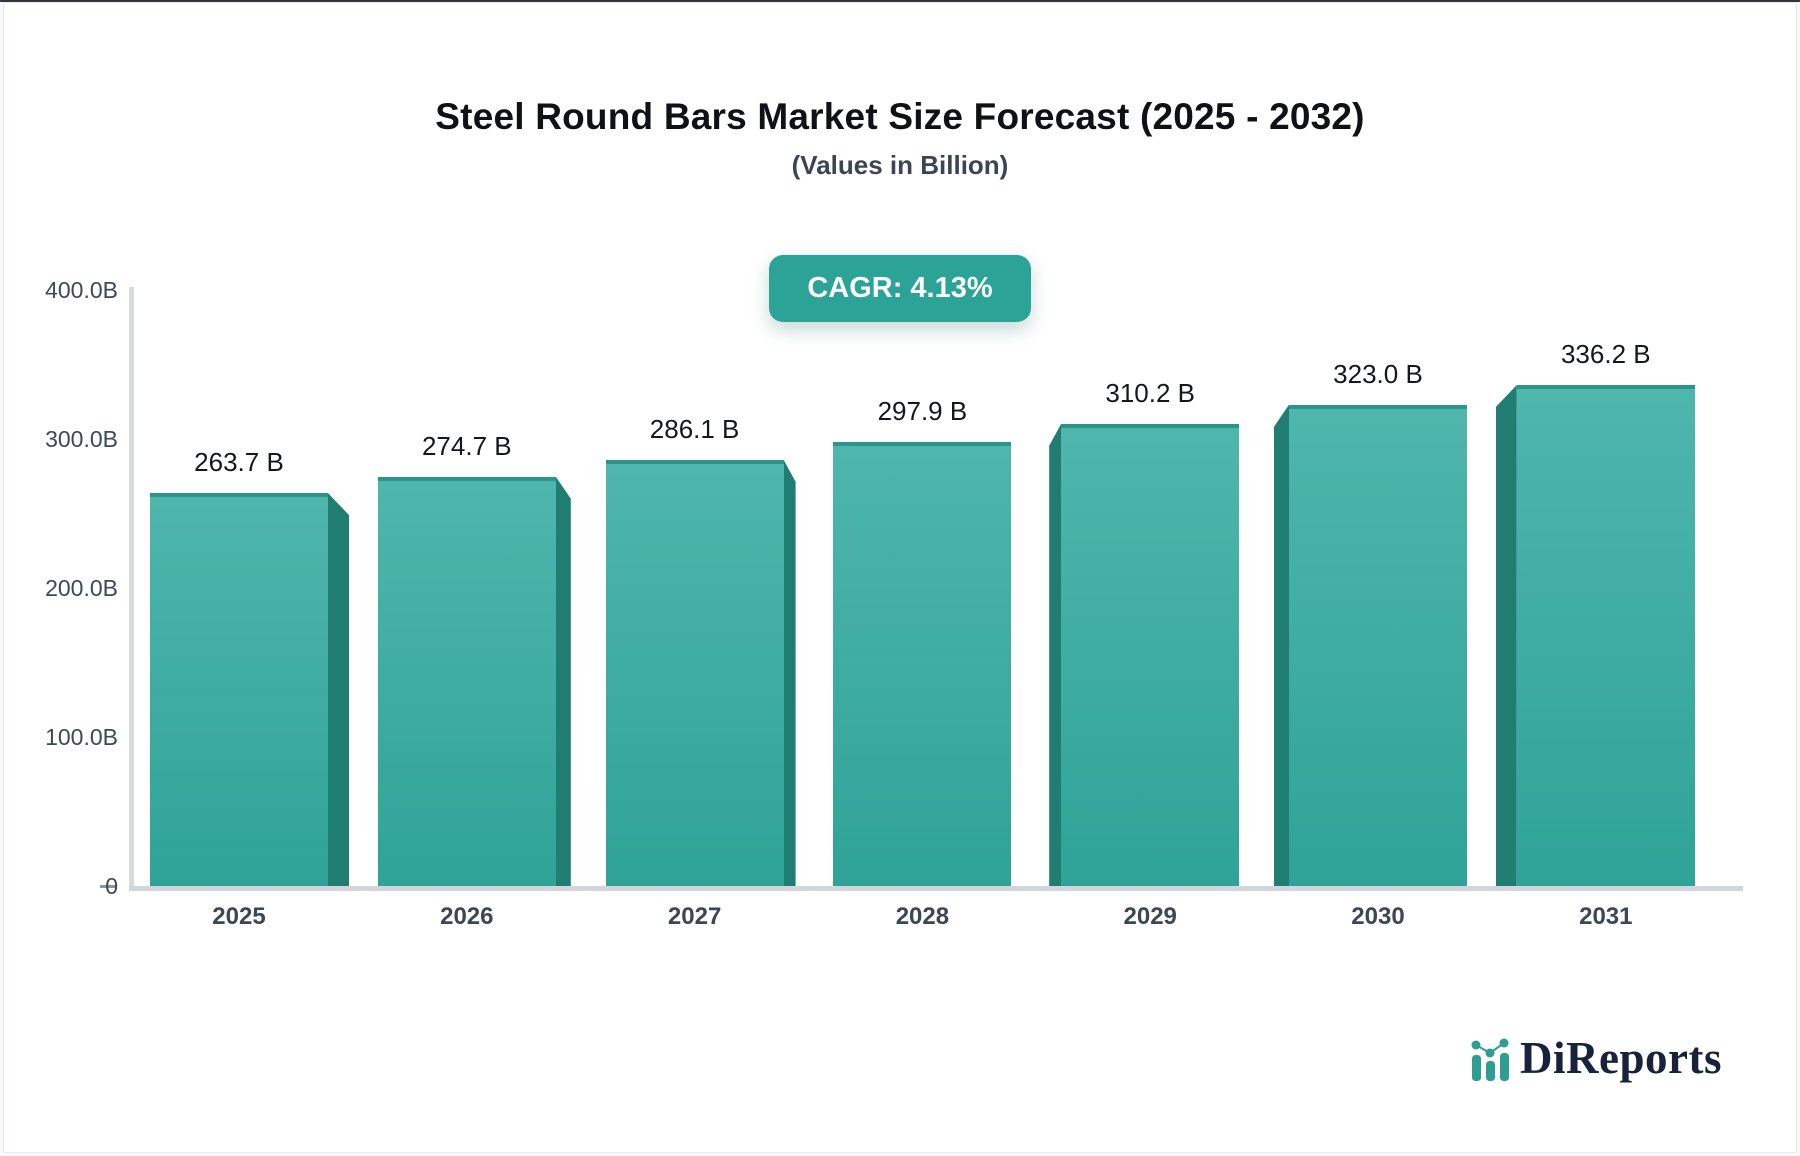  What do you see at coordinates (1605, 354) in the screenshot?
I see `bar-value-label: 336.2 B` at bounding box center [1605, 354].